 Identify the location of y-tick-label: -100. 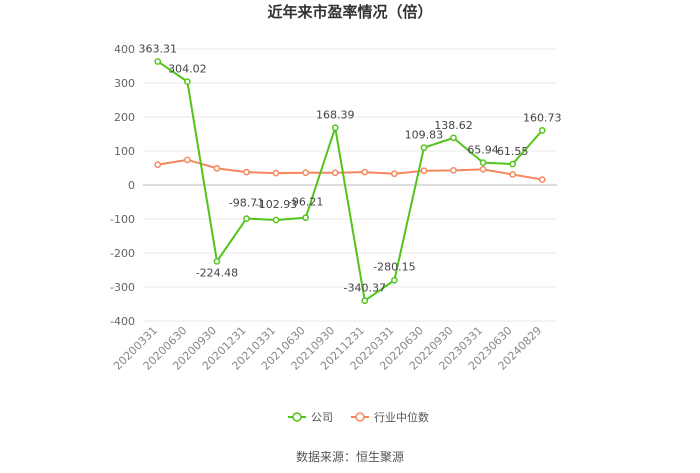
(122, 219).